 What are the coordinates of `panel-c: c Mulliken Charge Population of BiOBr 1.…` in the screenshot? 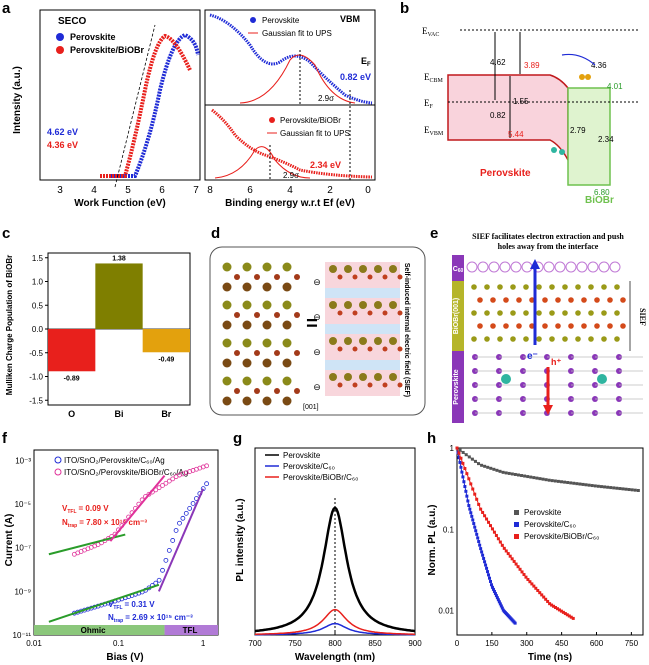 It's located at (100, 325).